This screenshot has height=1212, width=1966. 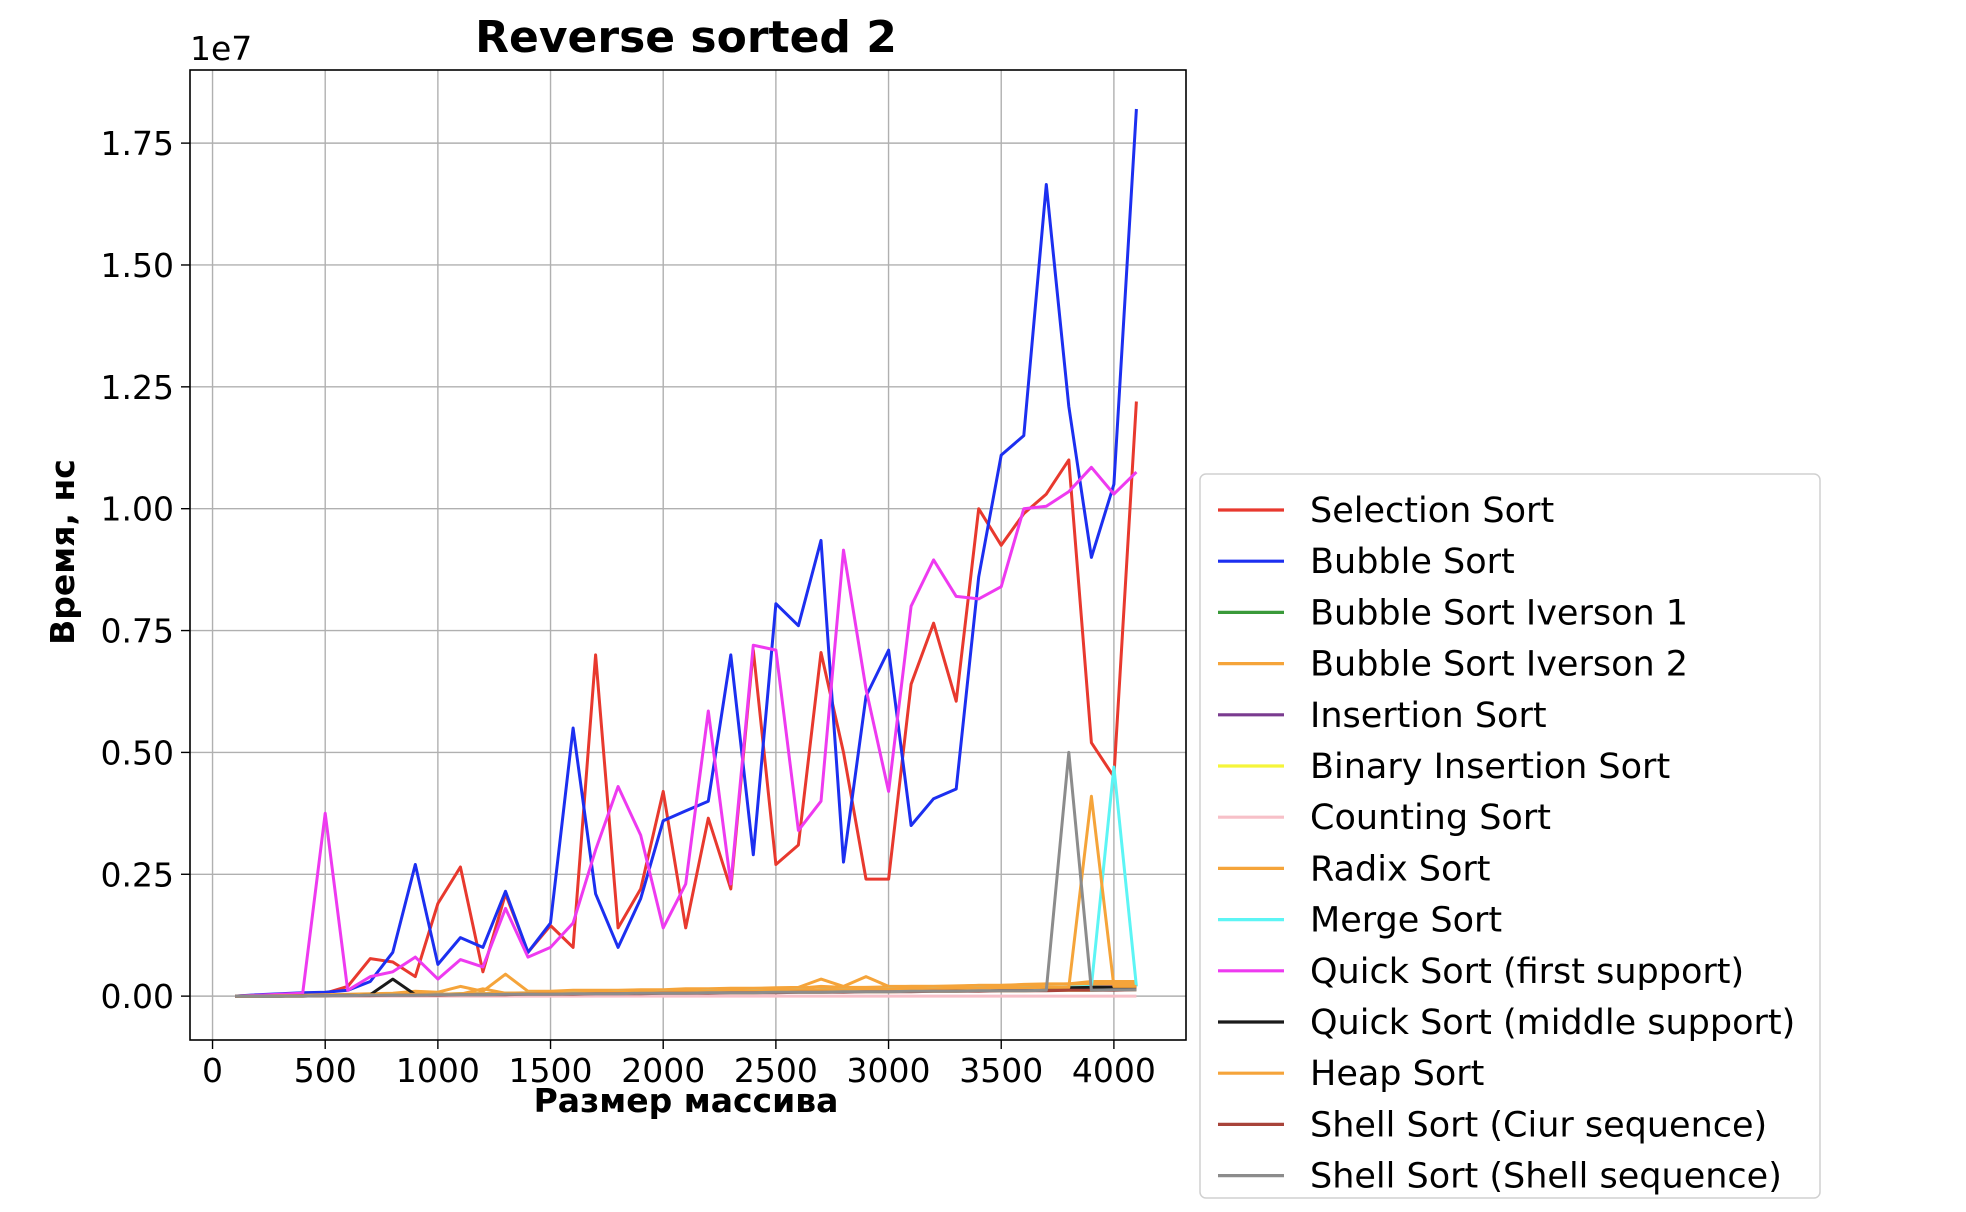 I want to click on x-tick-label: 2000, so click(x=663, y=1070).